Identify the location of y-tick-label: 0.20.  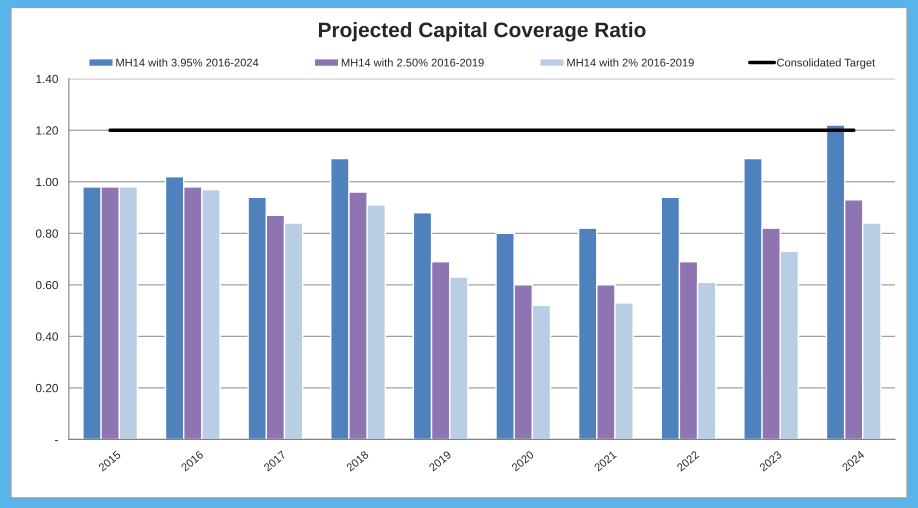
(47, 388).